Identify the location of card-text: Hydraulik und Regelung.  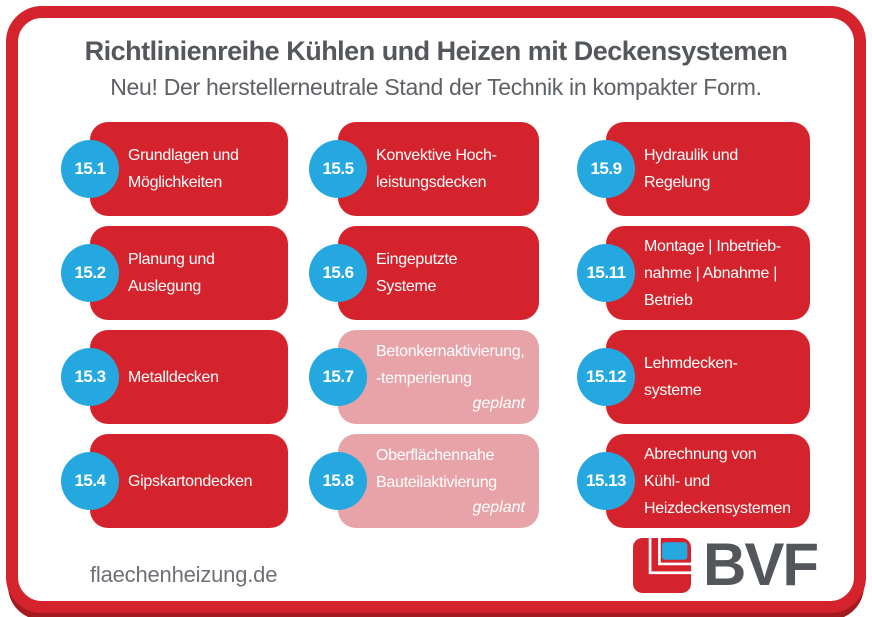
(691, 169).